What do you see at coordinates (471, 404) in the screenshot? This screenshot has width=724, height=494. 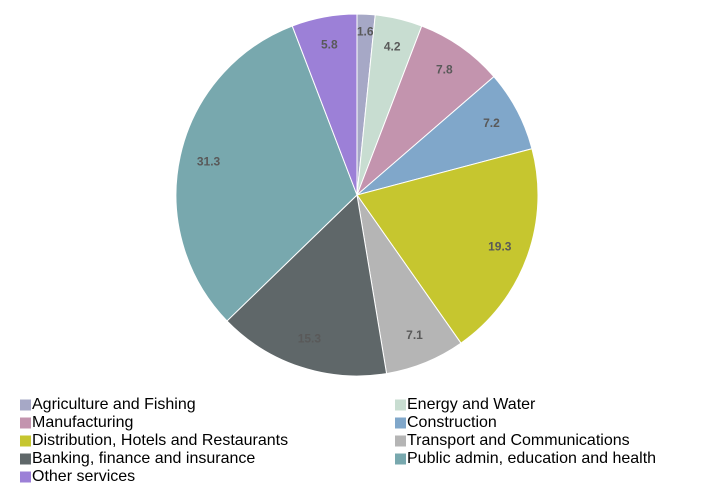 I see `legend-label: Energy and Water` at bounding box center [471, 404].